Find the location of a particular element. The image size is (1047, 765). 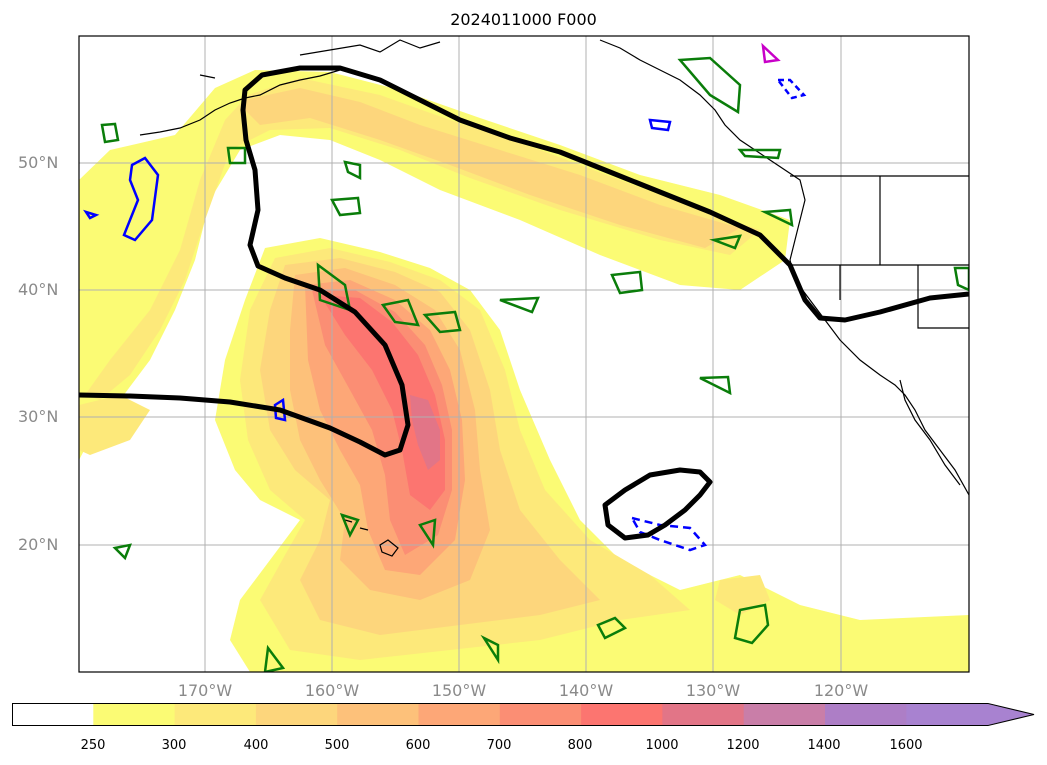

colorbar-segments is located at coordinates (523, 714).